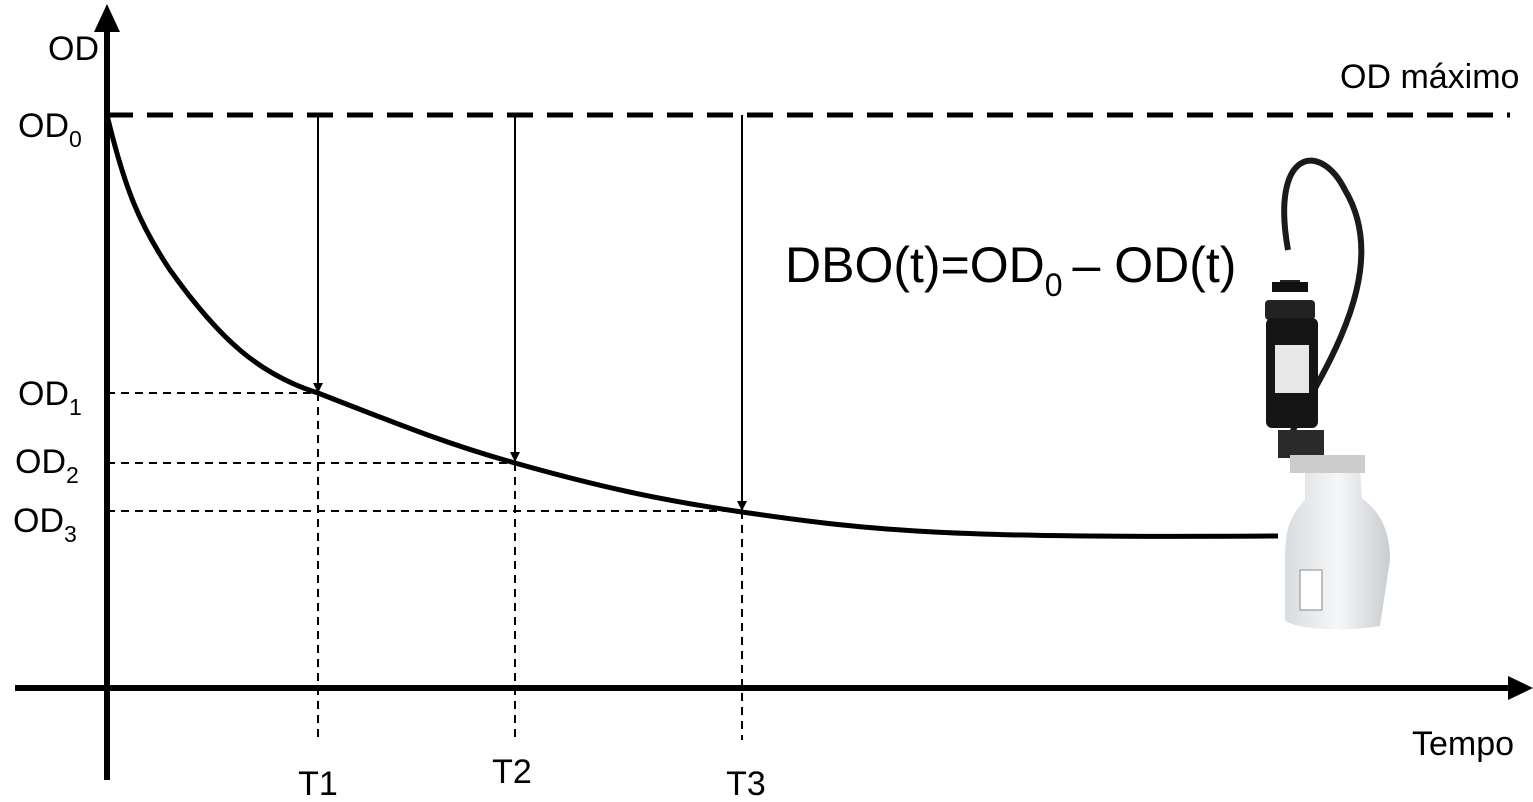 The height and width of the screenshot is (802, 1533). I want to click on demand-arrows, so click(530, 313).